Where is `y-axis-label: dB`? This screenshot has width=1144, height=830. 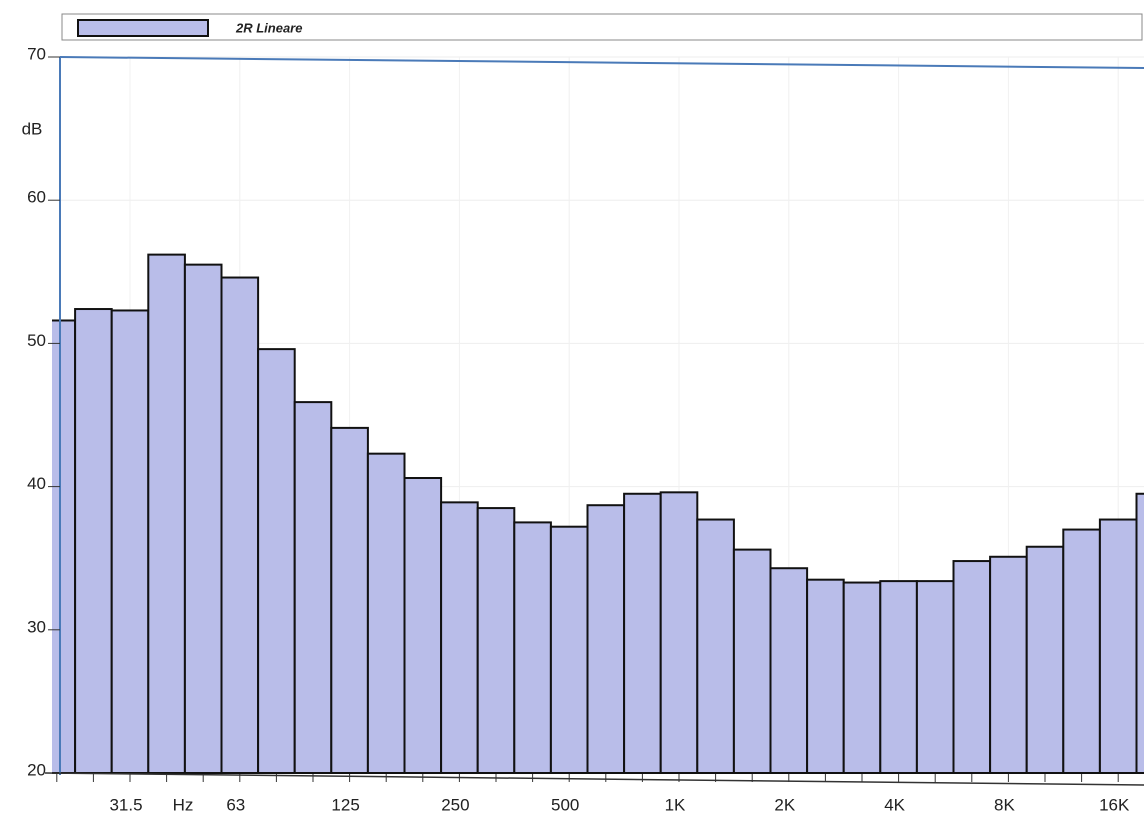
y-axis-label: dB is located at coordinates (32, 128).